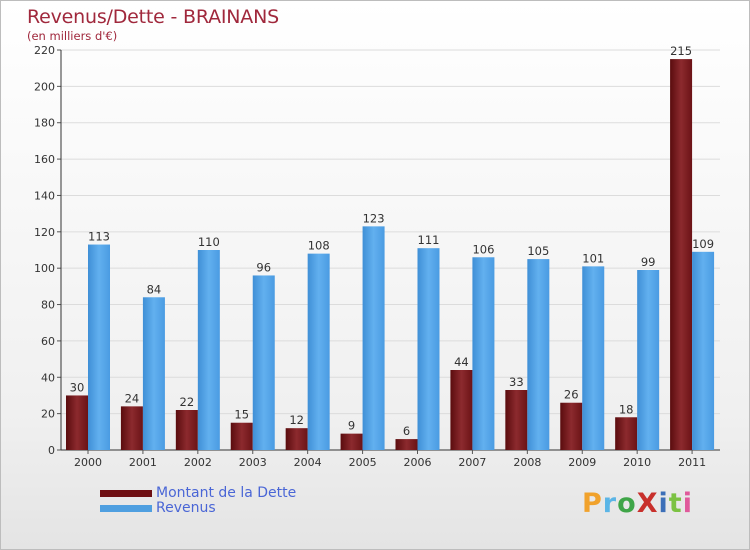 The height and width of the screenshot is (550, 750). I want to click on x-tick-label: 2008, so click(527, 462).